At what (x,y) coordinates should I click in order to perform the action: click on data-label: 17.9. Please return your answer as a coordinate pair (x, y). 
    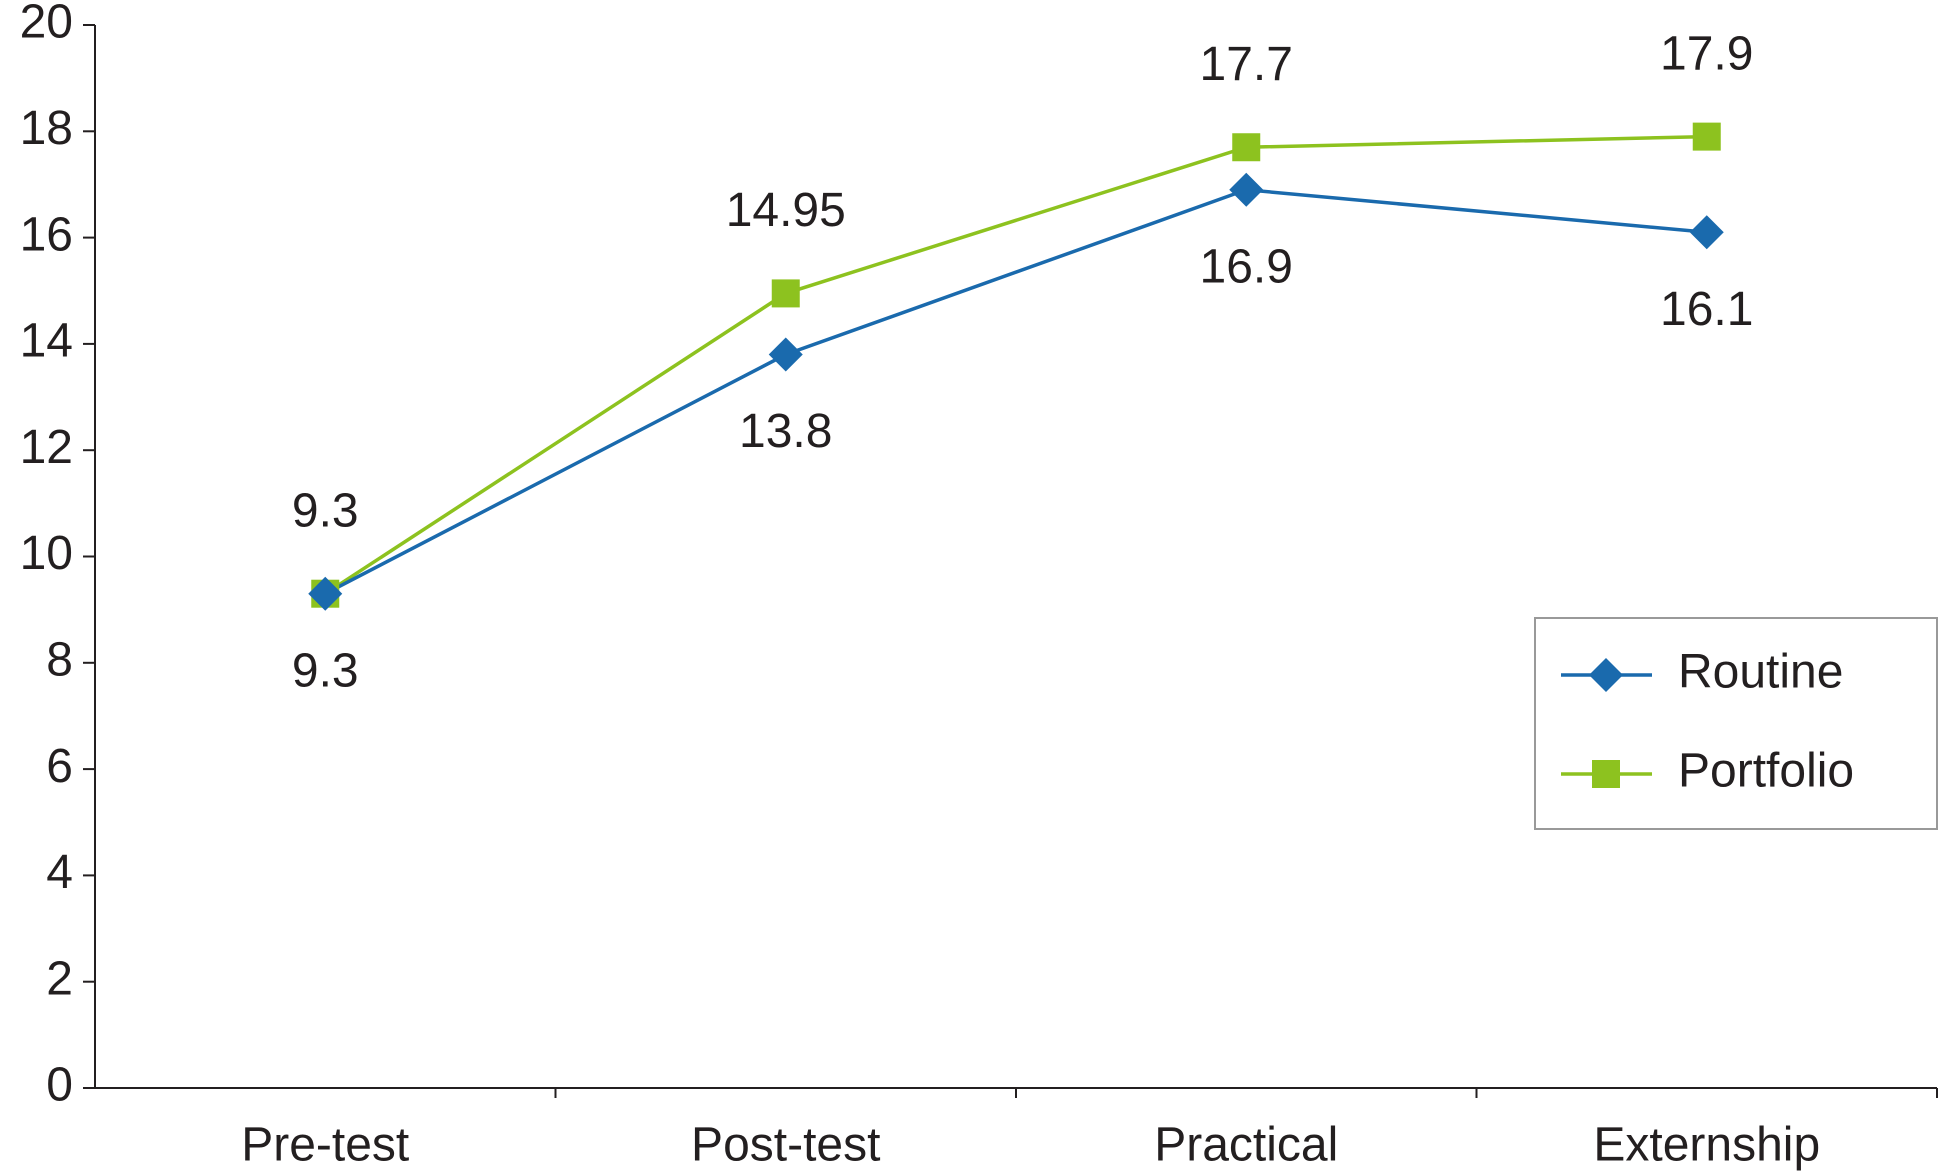
    Looking at the image, I should click on (1706, 53).